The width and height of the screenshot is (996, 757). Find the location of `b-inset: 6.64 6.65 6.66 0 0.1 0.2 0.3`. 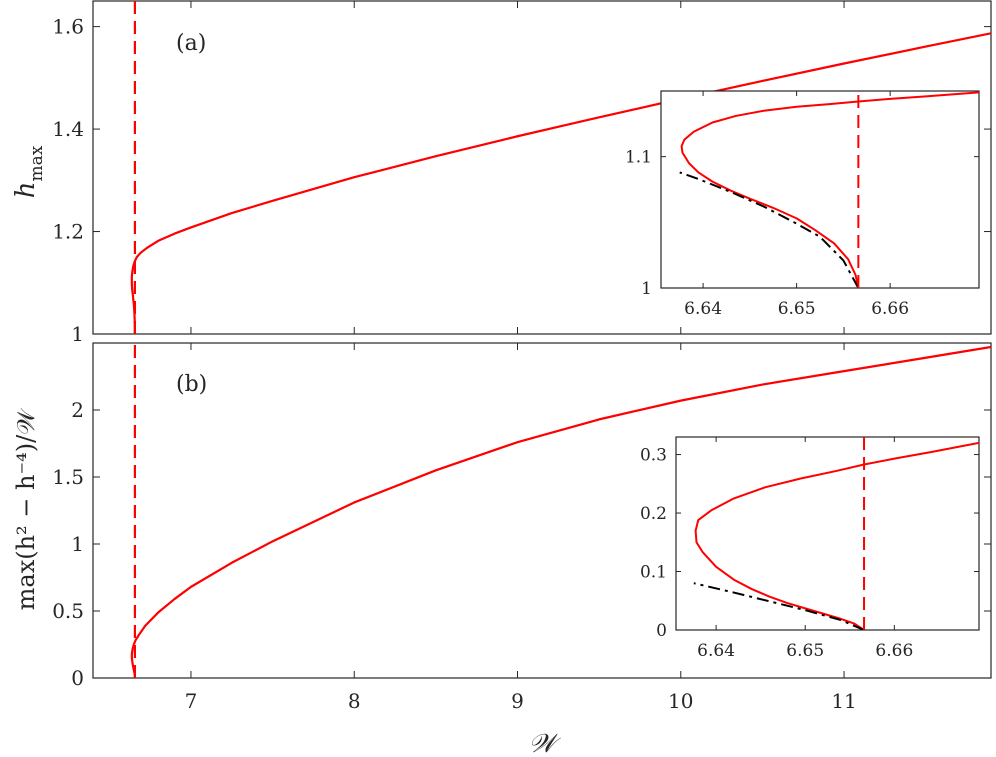

b-inset: 6.64 6.65 6.66 0 0.1 0.2 0.3 is located at coordinates (810, 548).